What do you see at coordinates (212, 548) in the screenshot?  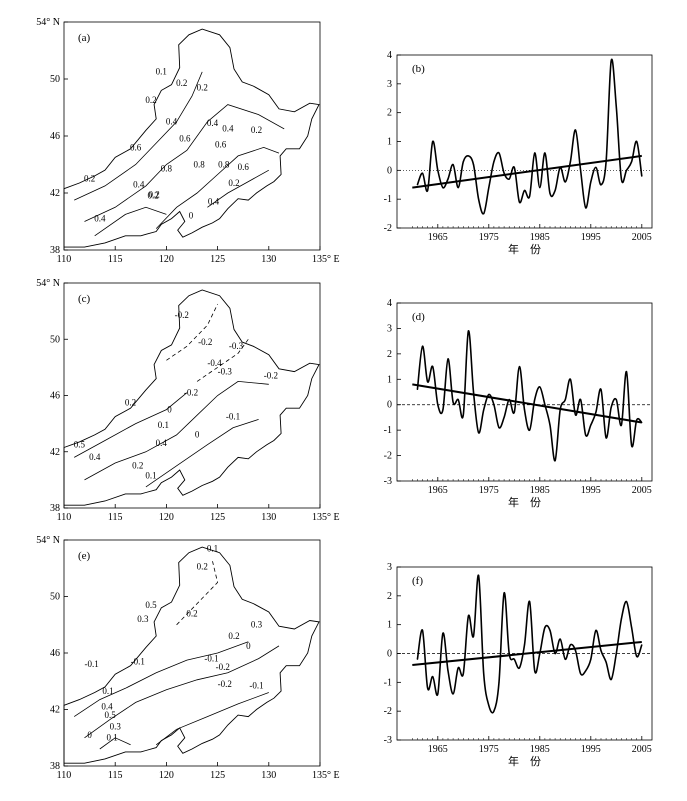 I see `contour-label: 0.1` at bounding box center [212, 548].